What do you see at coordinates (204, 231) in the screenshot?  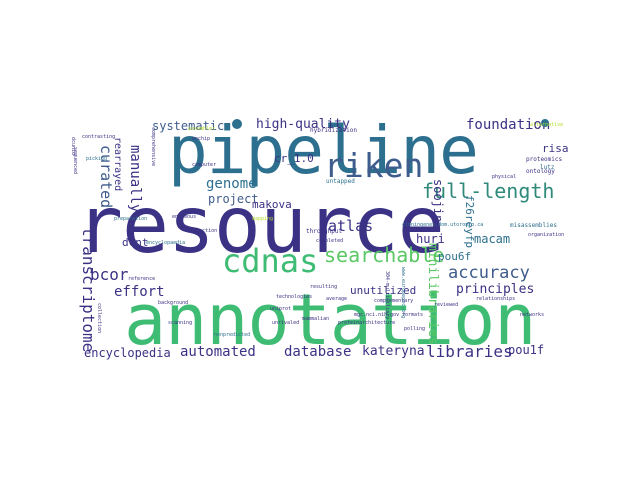 I see `small-word: detection` at bounding box center [204, 231].